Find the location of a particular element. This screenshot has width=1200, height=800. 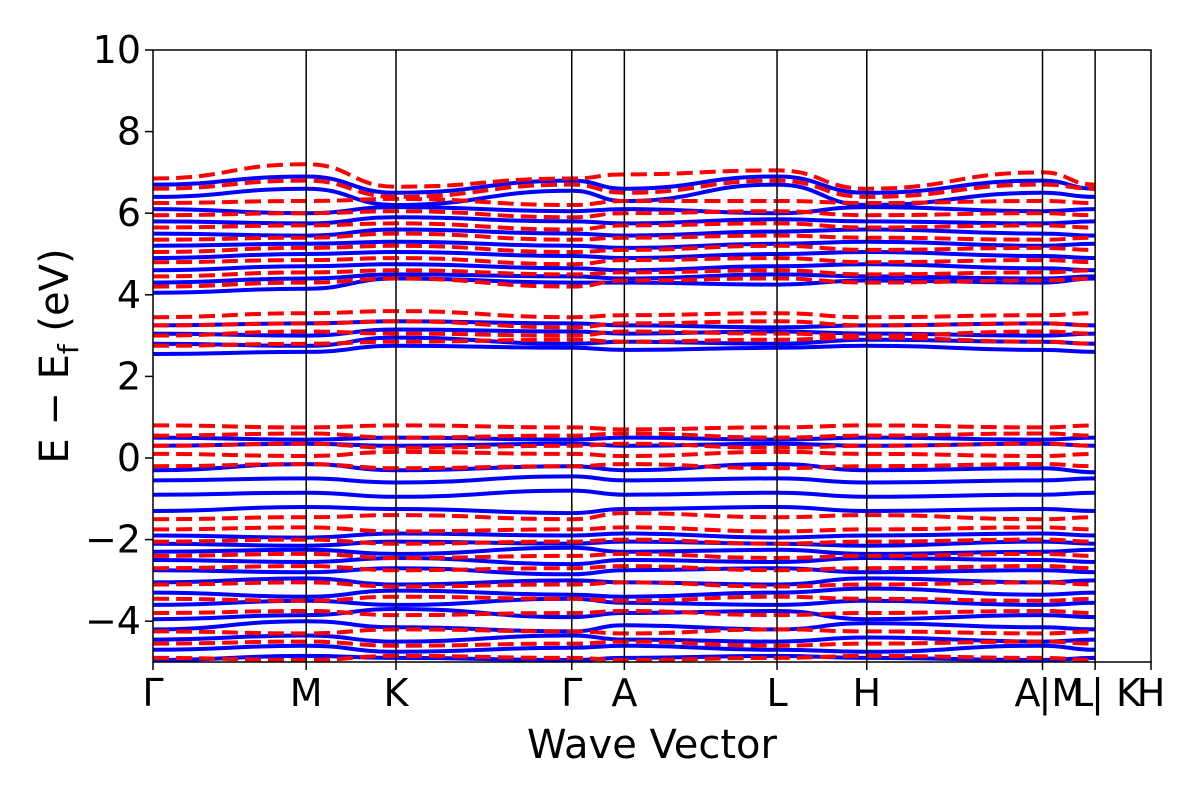

y-tick-label: 0 is located at coordinates (129, 458).